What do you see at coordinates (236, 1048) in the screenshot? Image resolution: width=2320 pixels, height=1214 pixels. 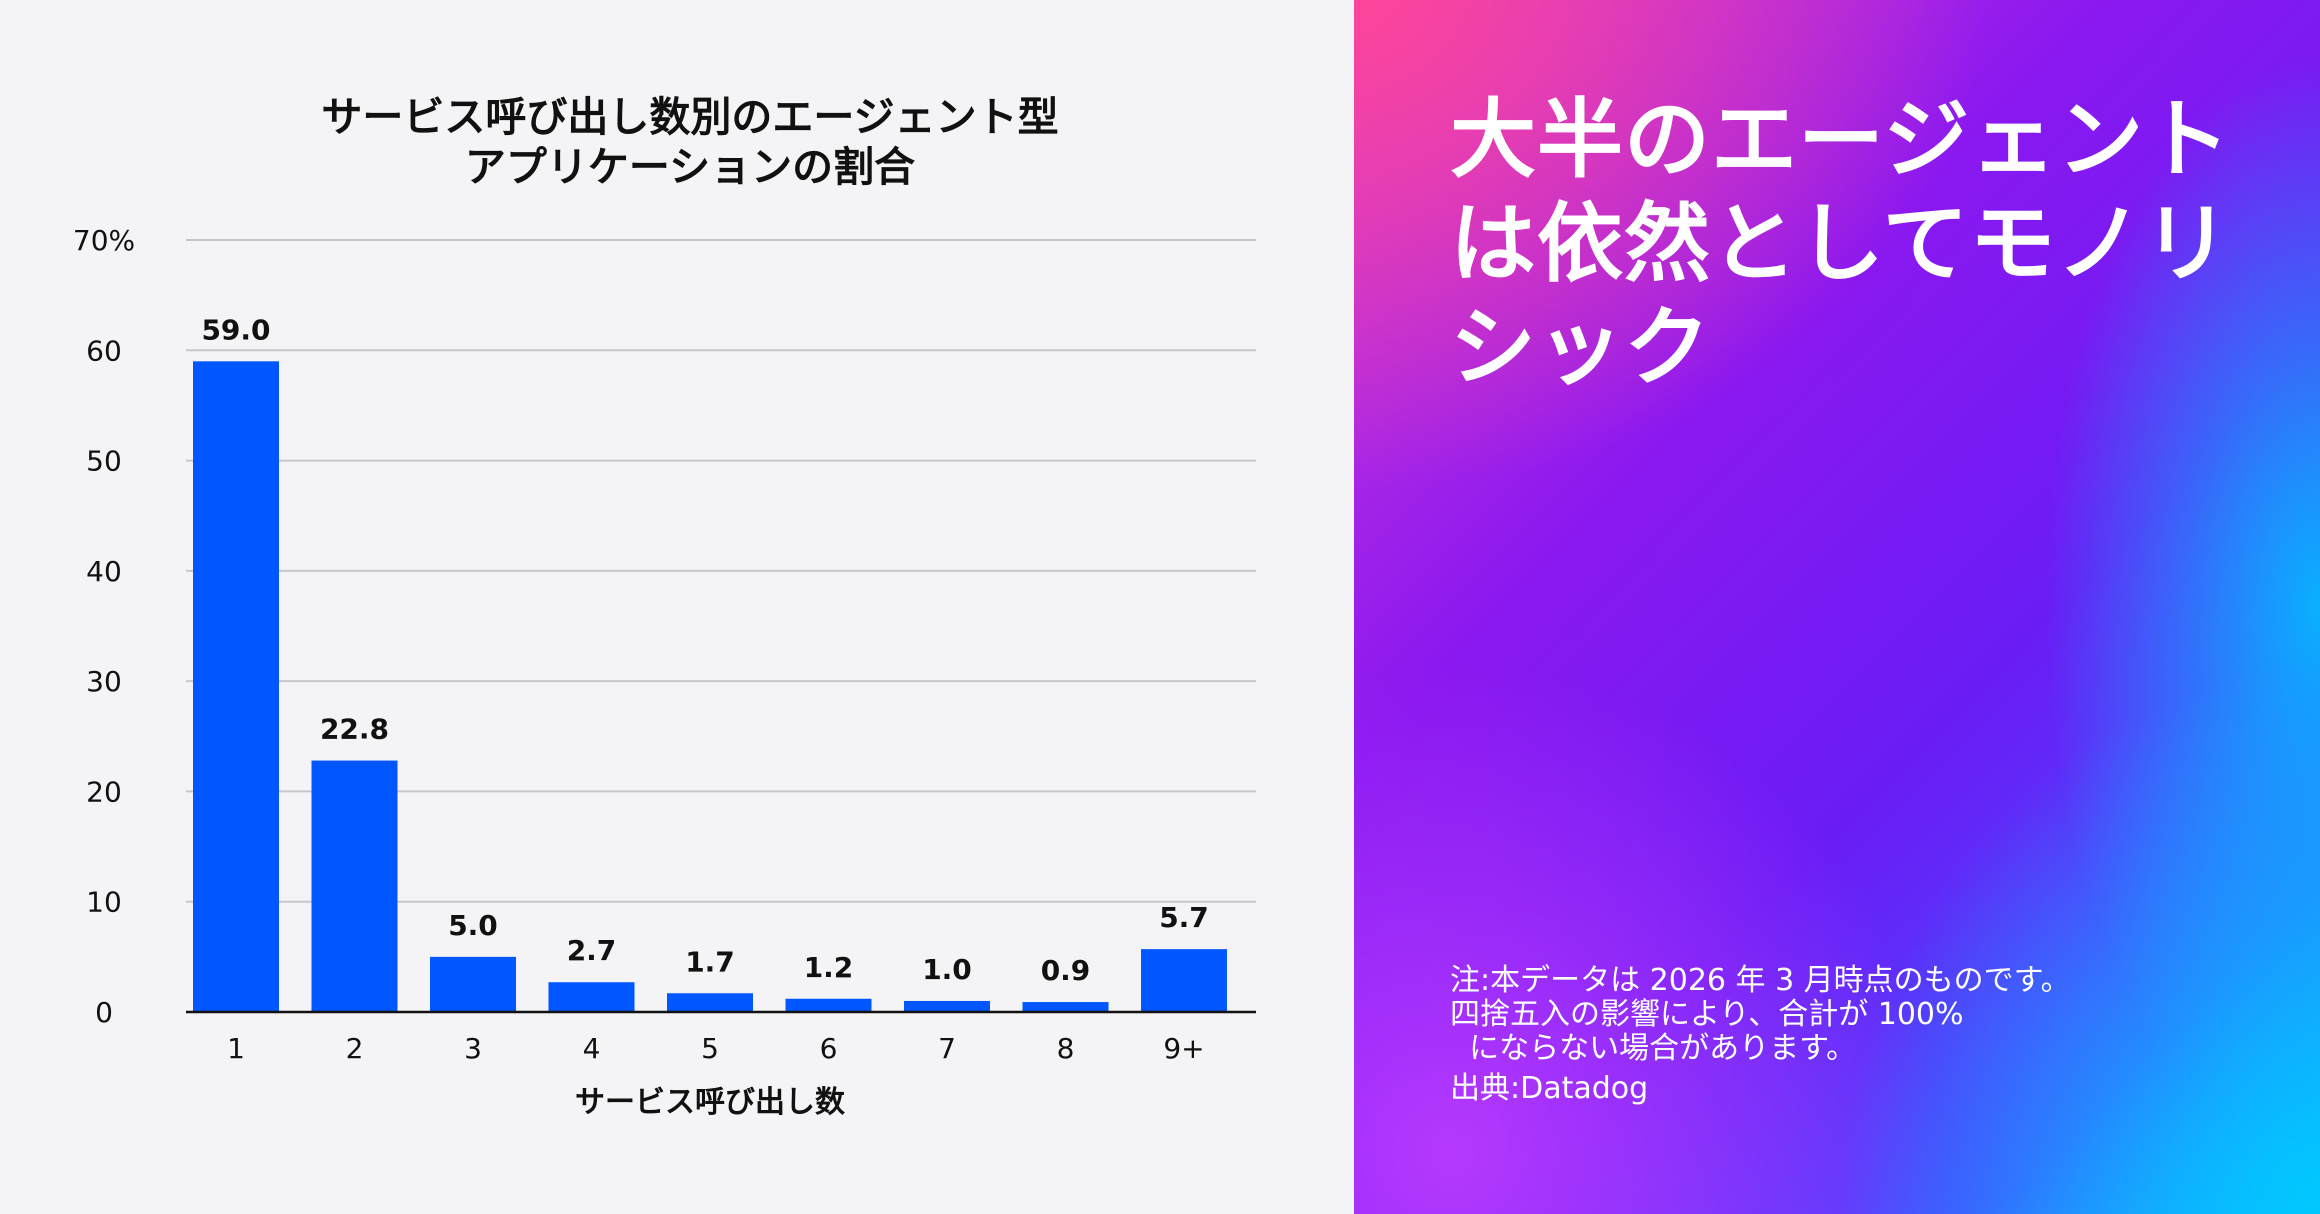 I see `x-tick-label: 1` at bounding box center [236, 1048].